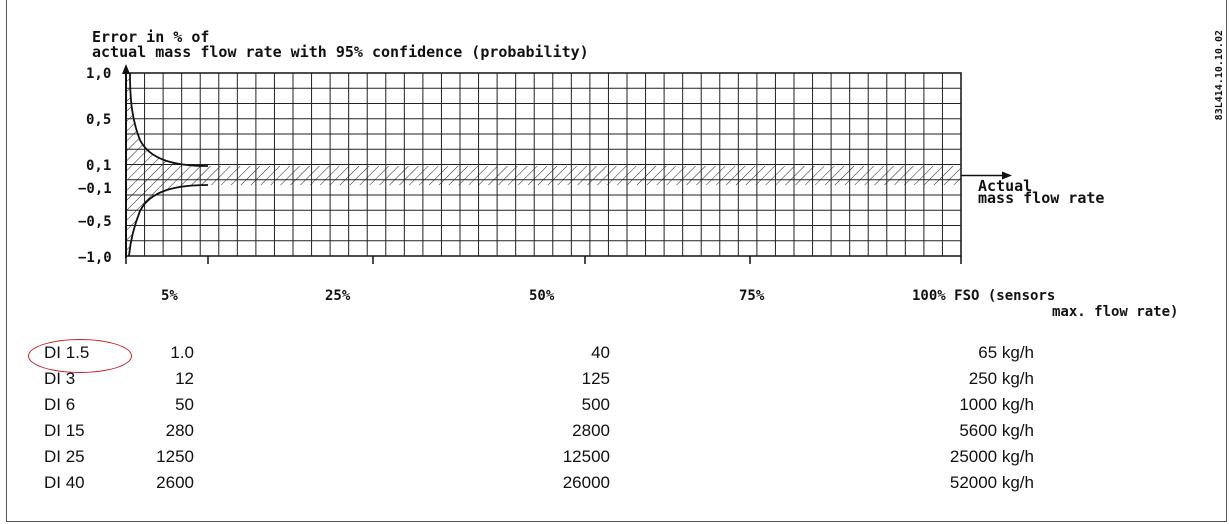  I want to click on flow-at-5-percent: 1250, so click(175, 456).